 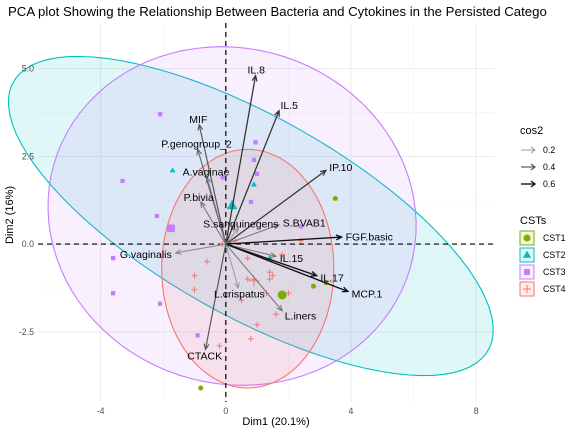 What do you see at coordinates (204, 356) in the screenshot?
I see `variable-label-CTACK: CTACK` at bounding box center [204, 356].